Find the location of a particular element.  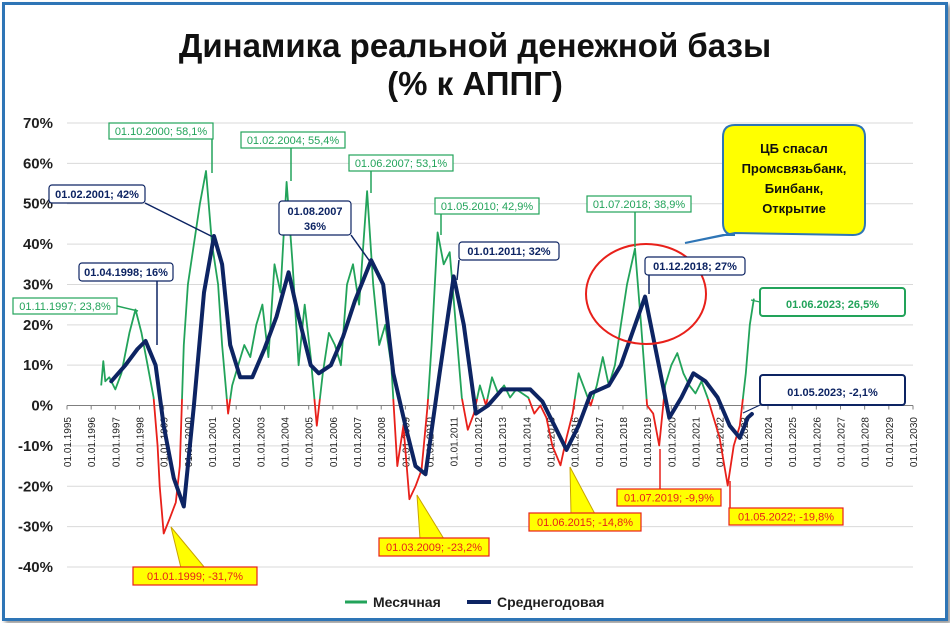

annotation-text: 01.05.2022; -19,8% is located at coordinates (786, 518).